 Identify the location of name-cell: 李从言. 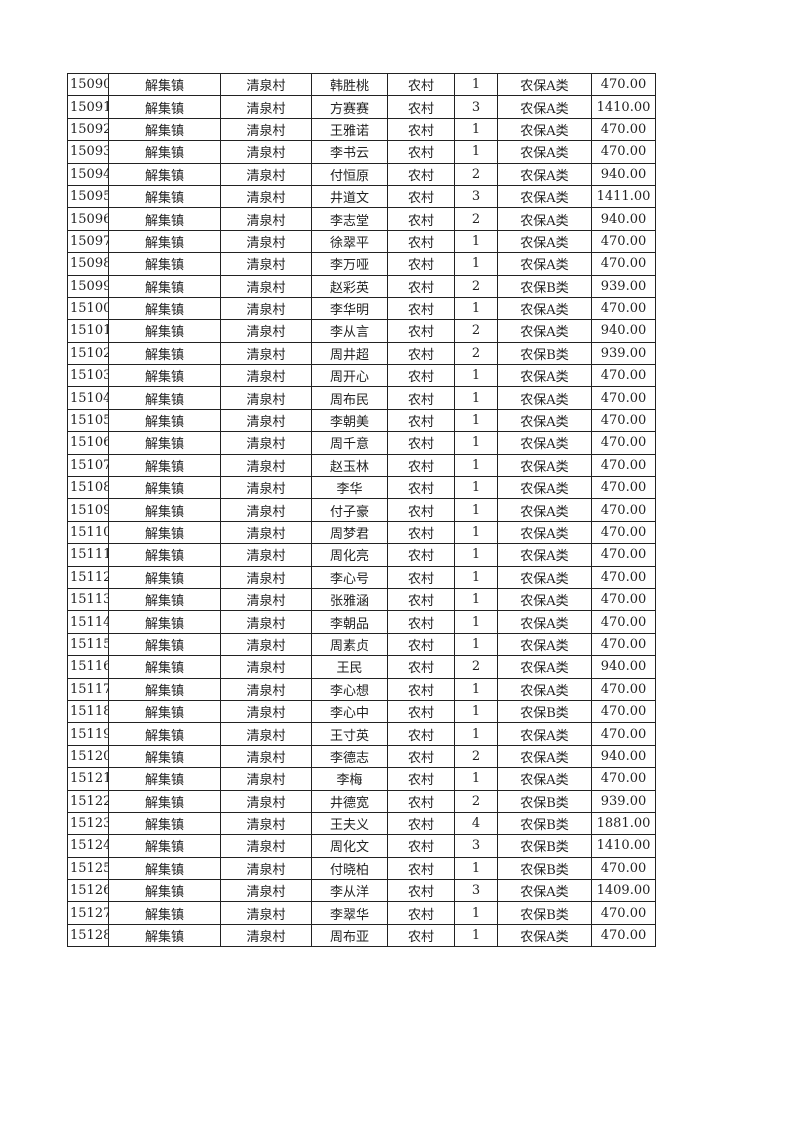
(349, 331).